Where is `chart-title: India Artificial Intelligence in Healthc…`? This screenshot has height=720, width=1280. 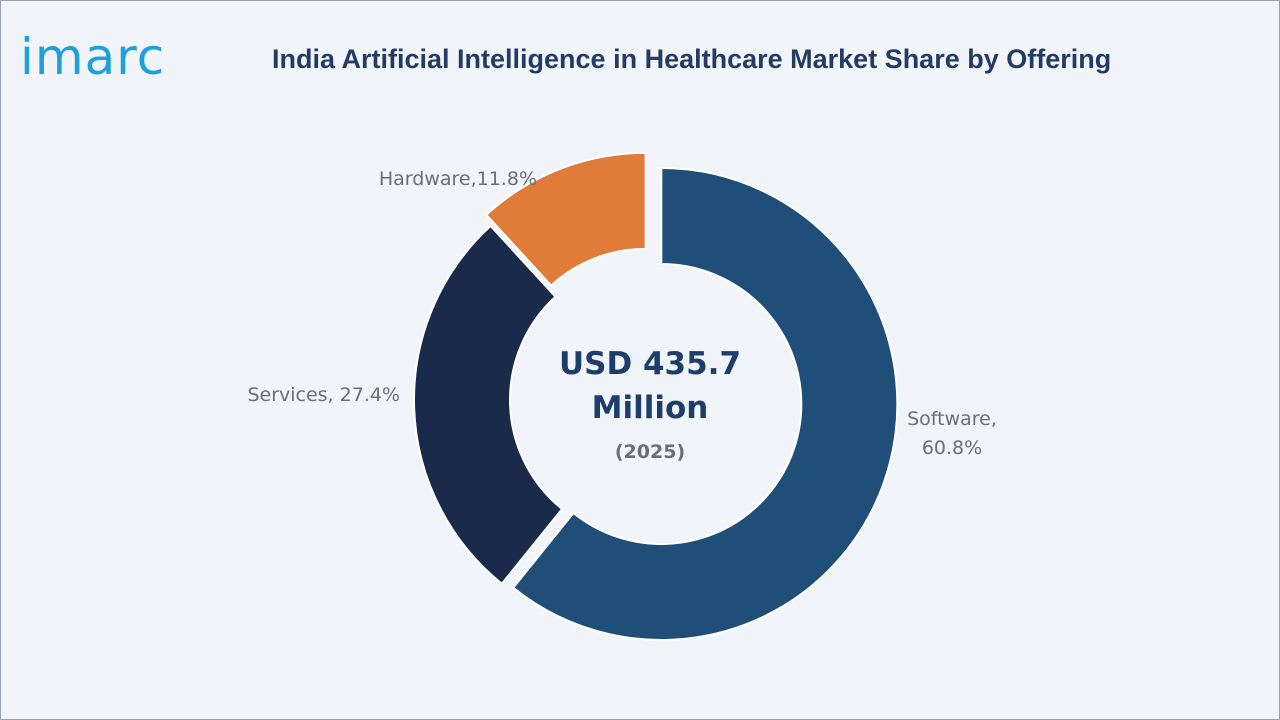 chart-title: India Artificial Intelligence in Healthc… is located at coordinates (692, 59).